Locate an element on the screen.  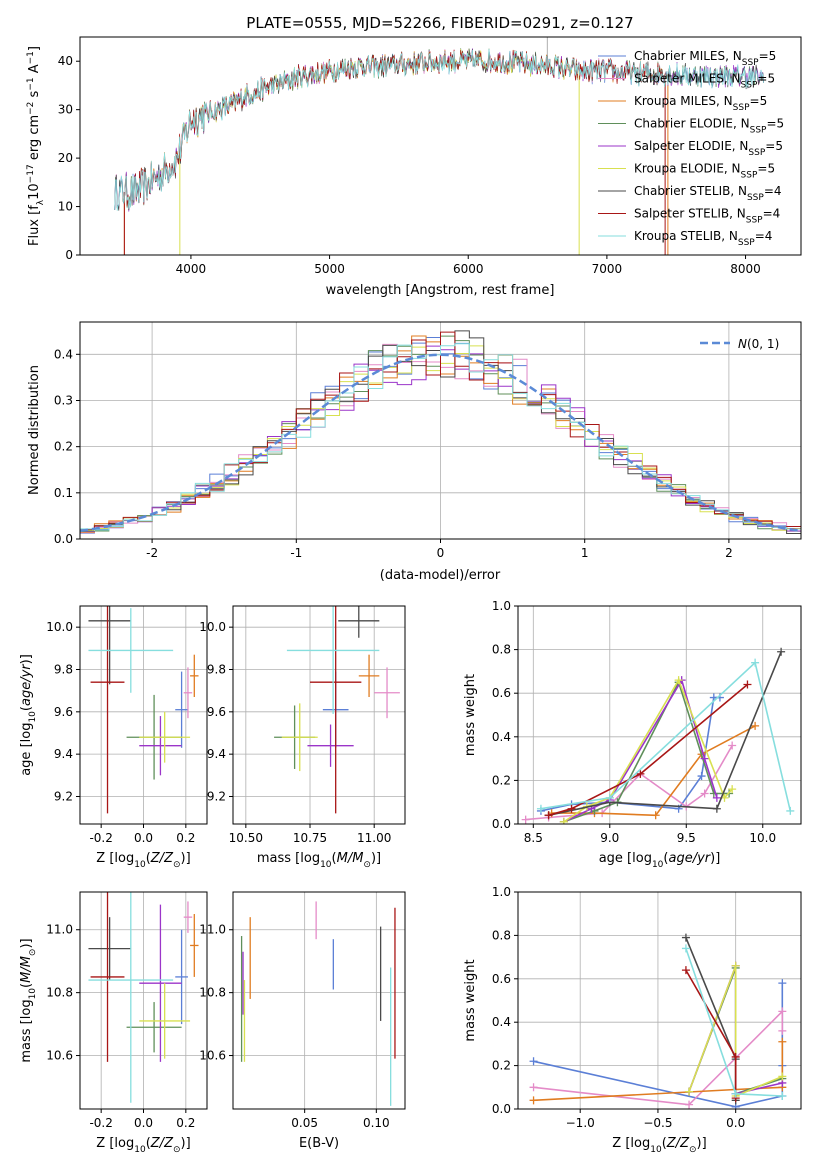
y-tick-label: 10.6 is located at coordinates (212, 1056).